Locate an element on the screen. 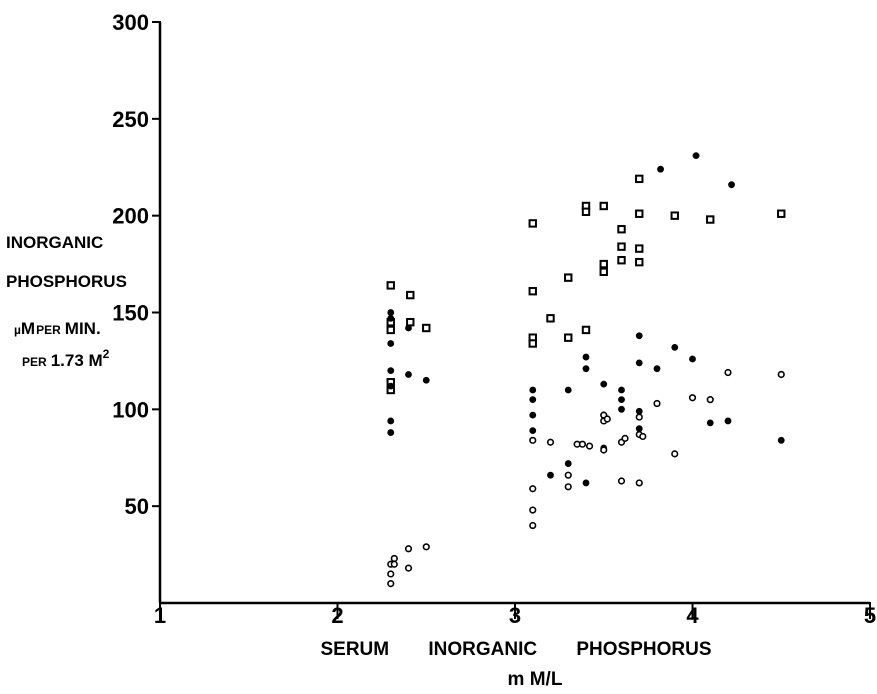  y-unit-superscript: 2 is located at coordinates (106, 354).